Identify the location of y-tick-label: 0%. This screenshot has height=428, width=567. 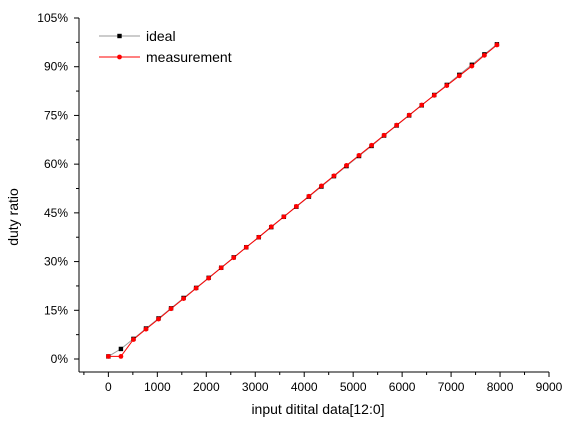
(60, 359).